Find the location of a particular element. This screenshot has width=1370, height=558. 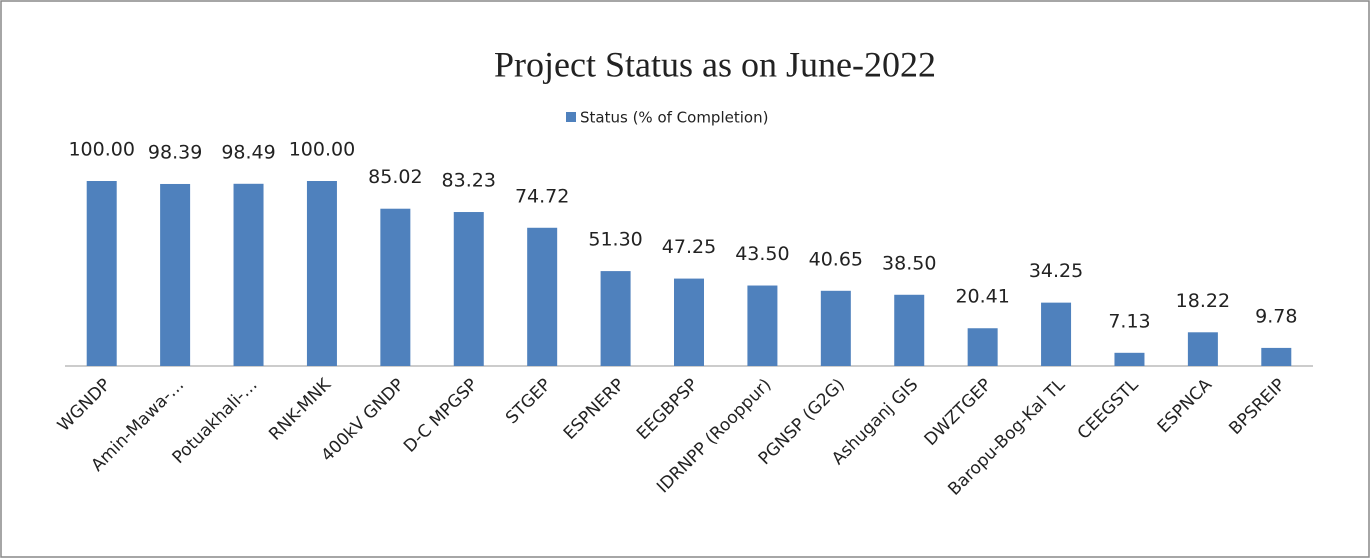

value-label: 98.49 is located at coordinates (248, 152).